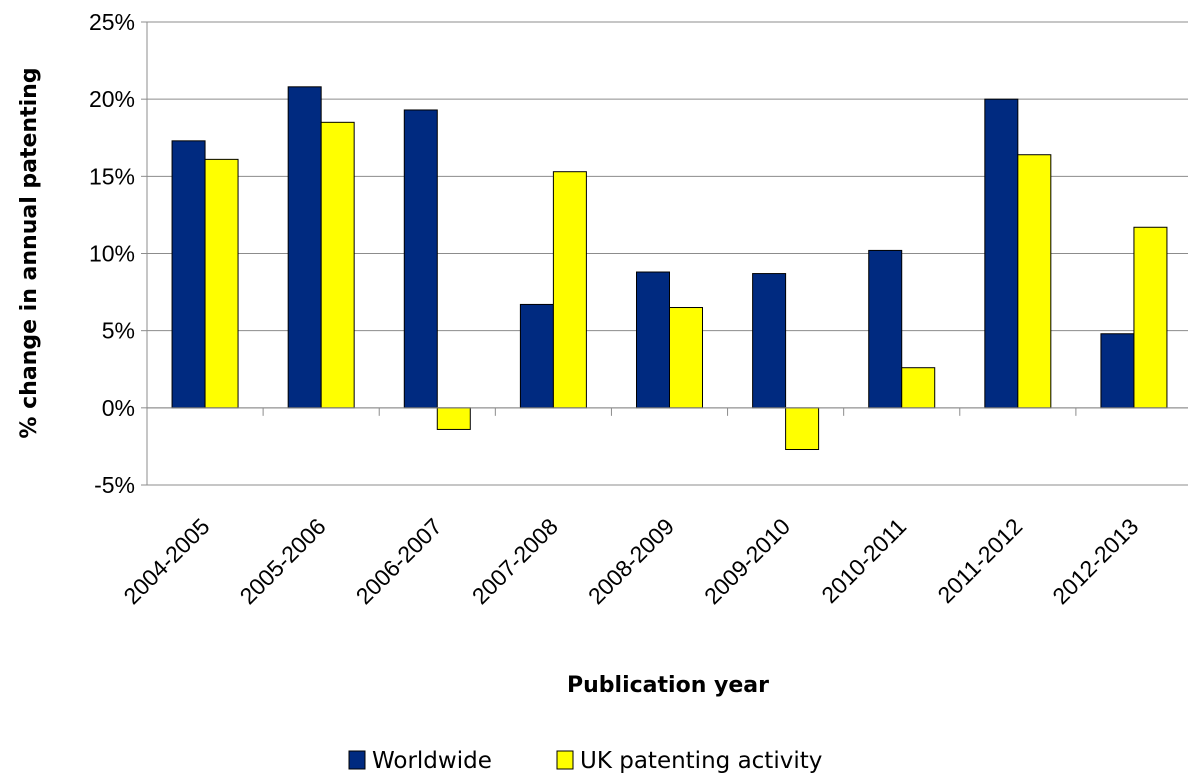 The width and height of the screenshot is (1188, 778). I want to click on bar-uk-2010-2011, so click(918, 388).